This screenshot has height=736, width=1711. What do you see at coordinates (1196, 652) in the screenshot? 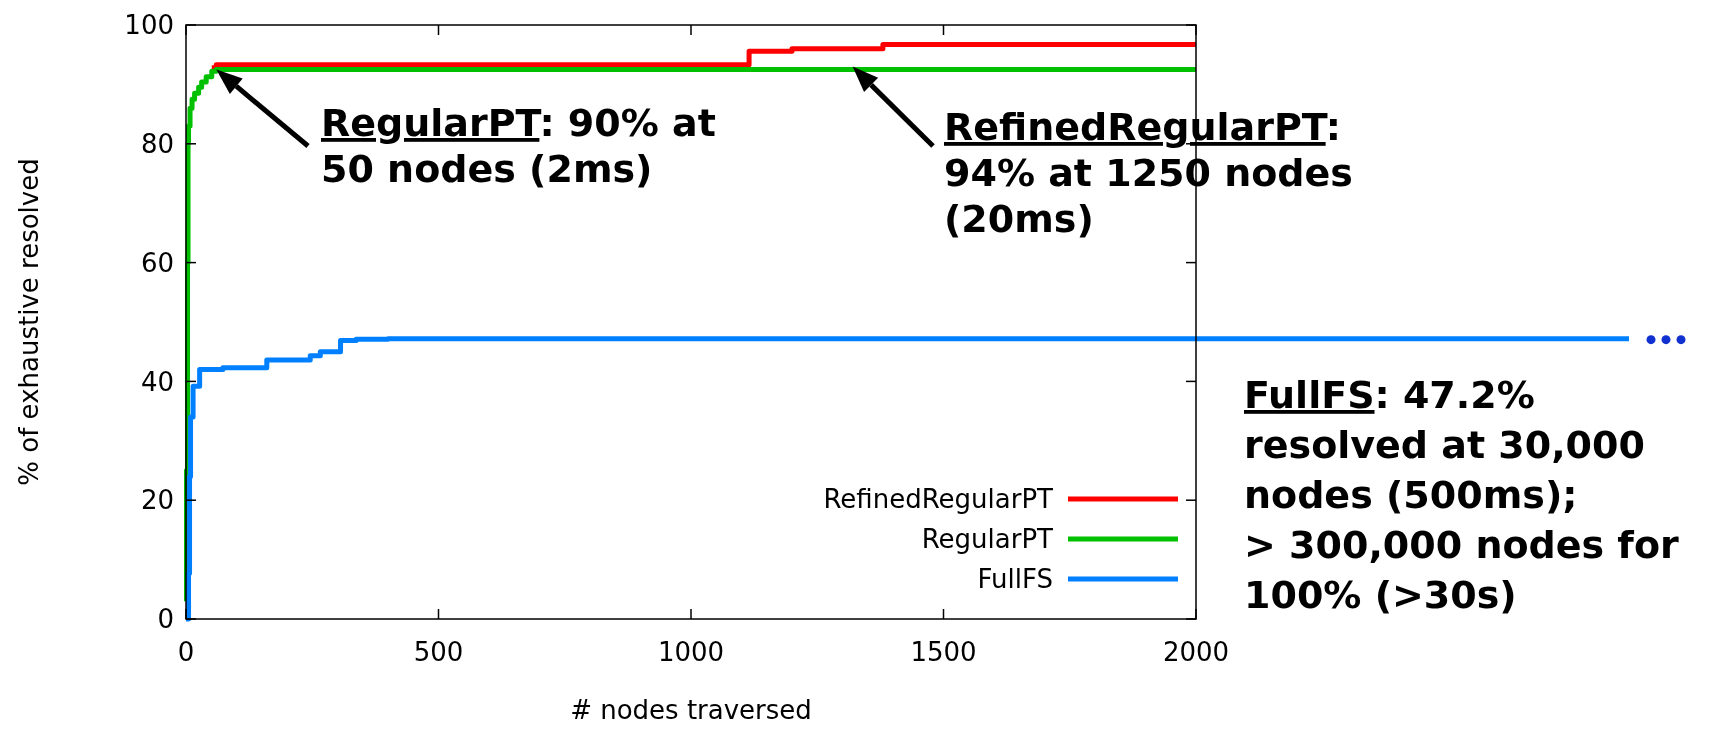
I see `x-tick-label: 2000` at bounding box center [1196, 652].